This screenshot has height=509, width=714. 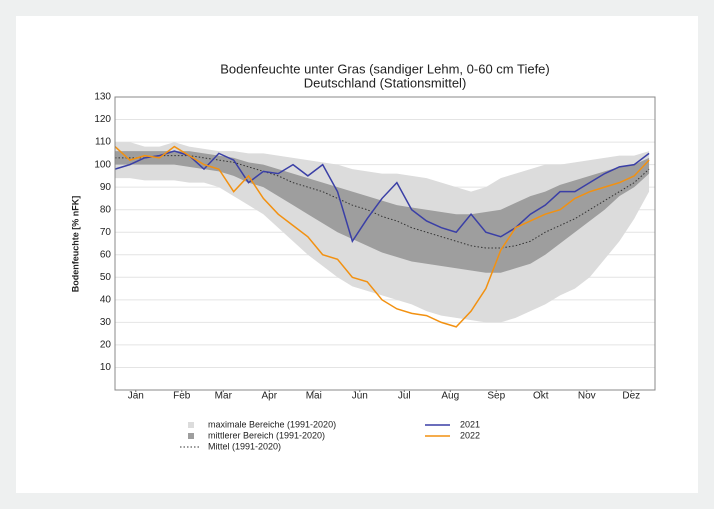 What do you see at coordinates (470, 435) in the screenshot?
I see `legend-label: 2022` at bounding box center [470, 435].